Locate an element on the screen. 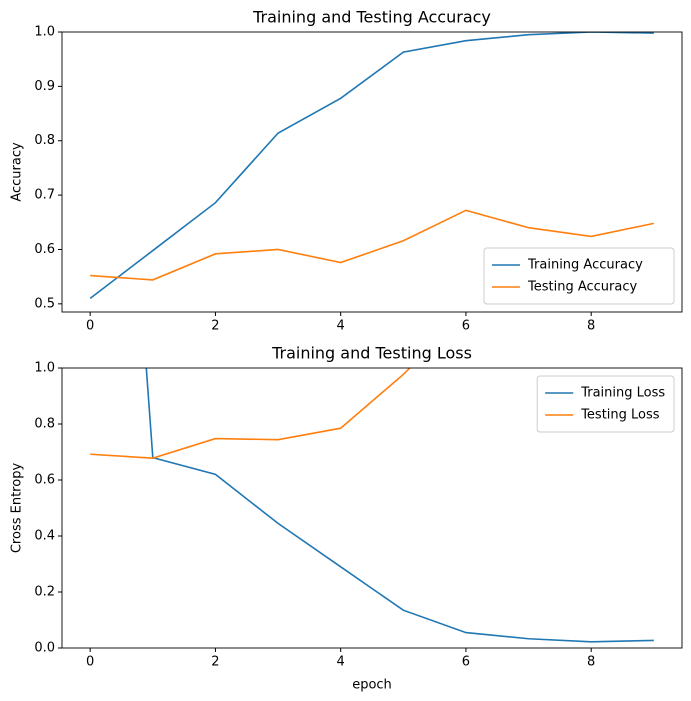  legend-label: Training Loss is located at coordinates (622, 393).